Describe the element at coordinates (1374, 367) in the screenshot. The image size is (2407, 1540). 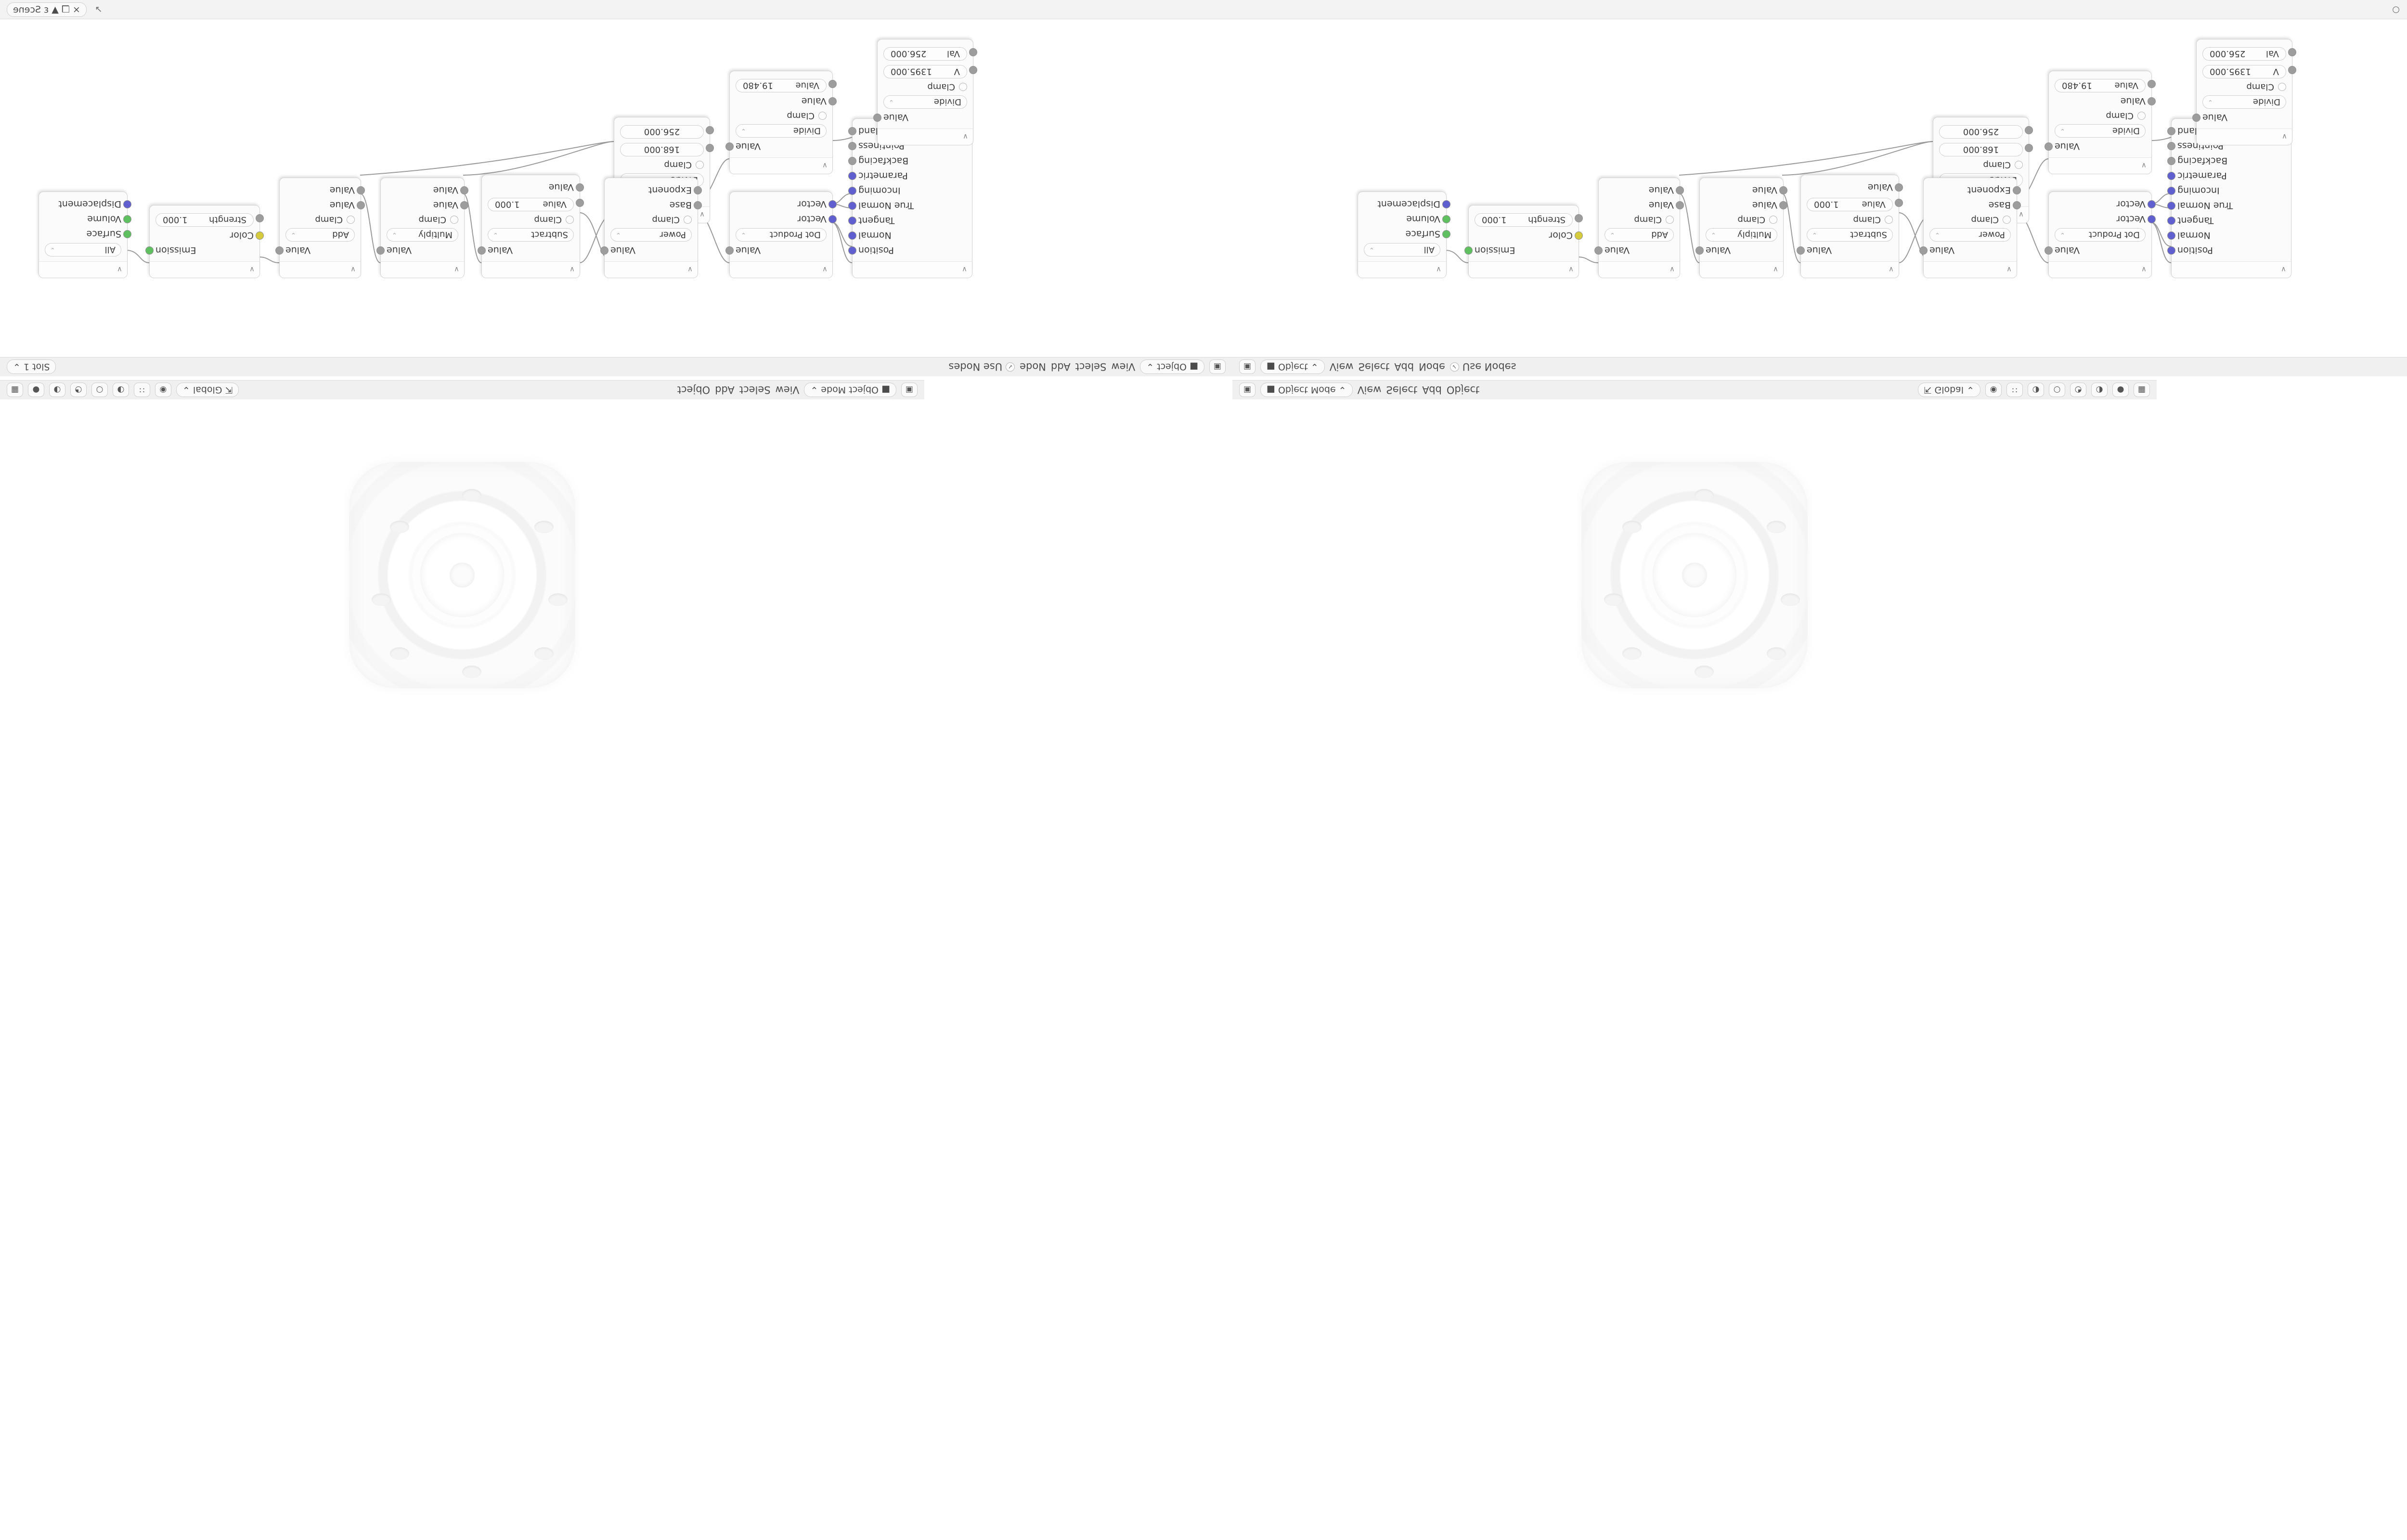
I see `node-menu-select: Select` at that location.